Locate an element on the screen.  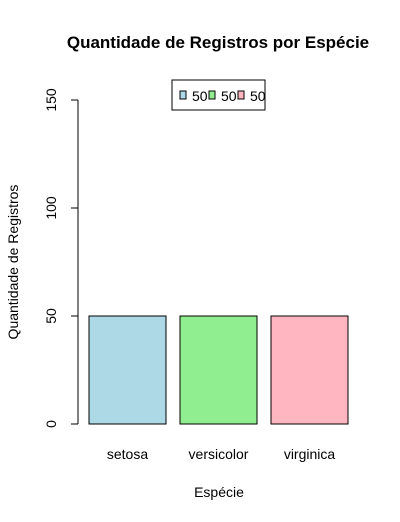
bar-versicolor is located at coordinates (218, 370).